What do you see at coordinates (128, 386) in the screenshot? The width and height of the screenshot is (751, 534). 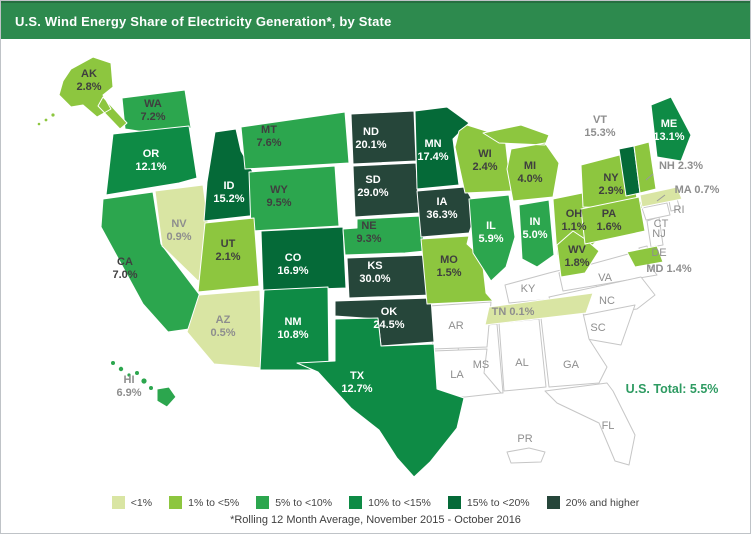 I see `state-HI-label: HI 6.9%` at bounding box center [128, 386].